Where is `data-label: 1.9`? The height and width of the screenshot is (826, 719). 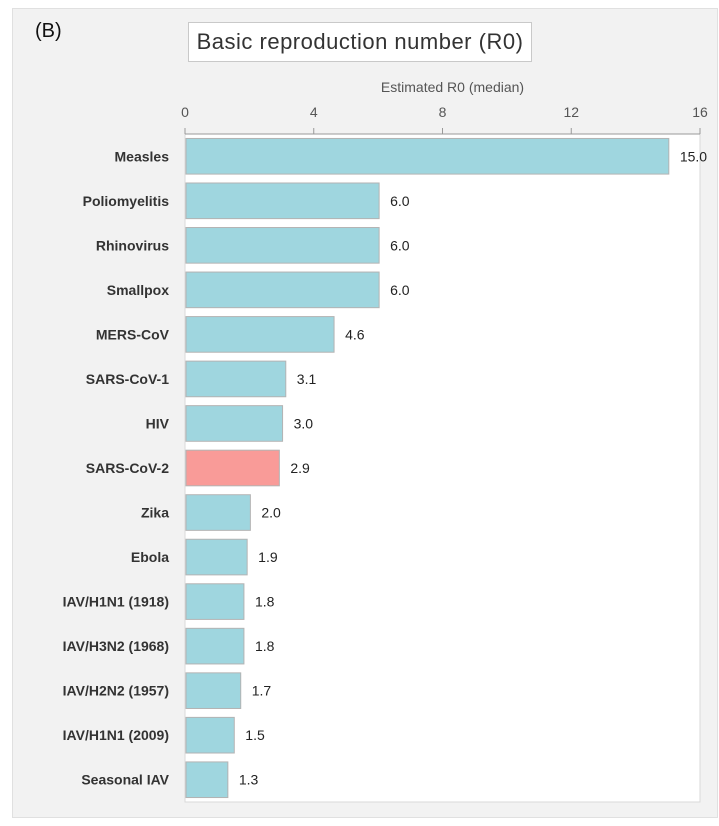 data-label: 1.9 is located at coordinates (268, 557).